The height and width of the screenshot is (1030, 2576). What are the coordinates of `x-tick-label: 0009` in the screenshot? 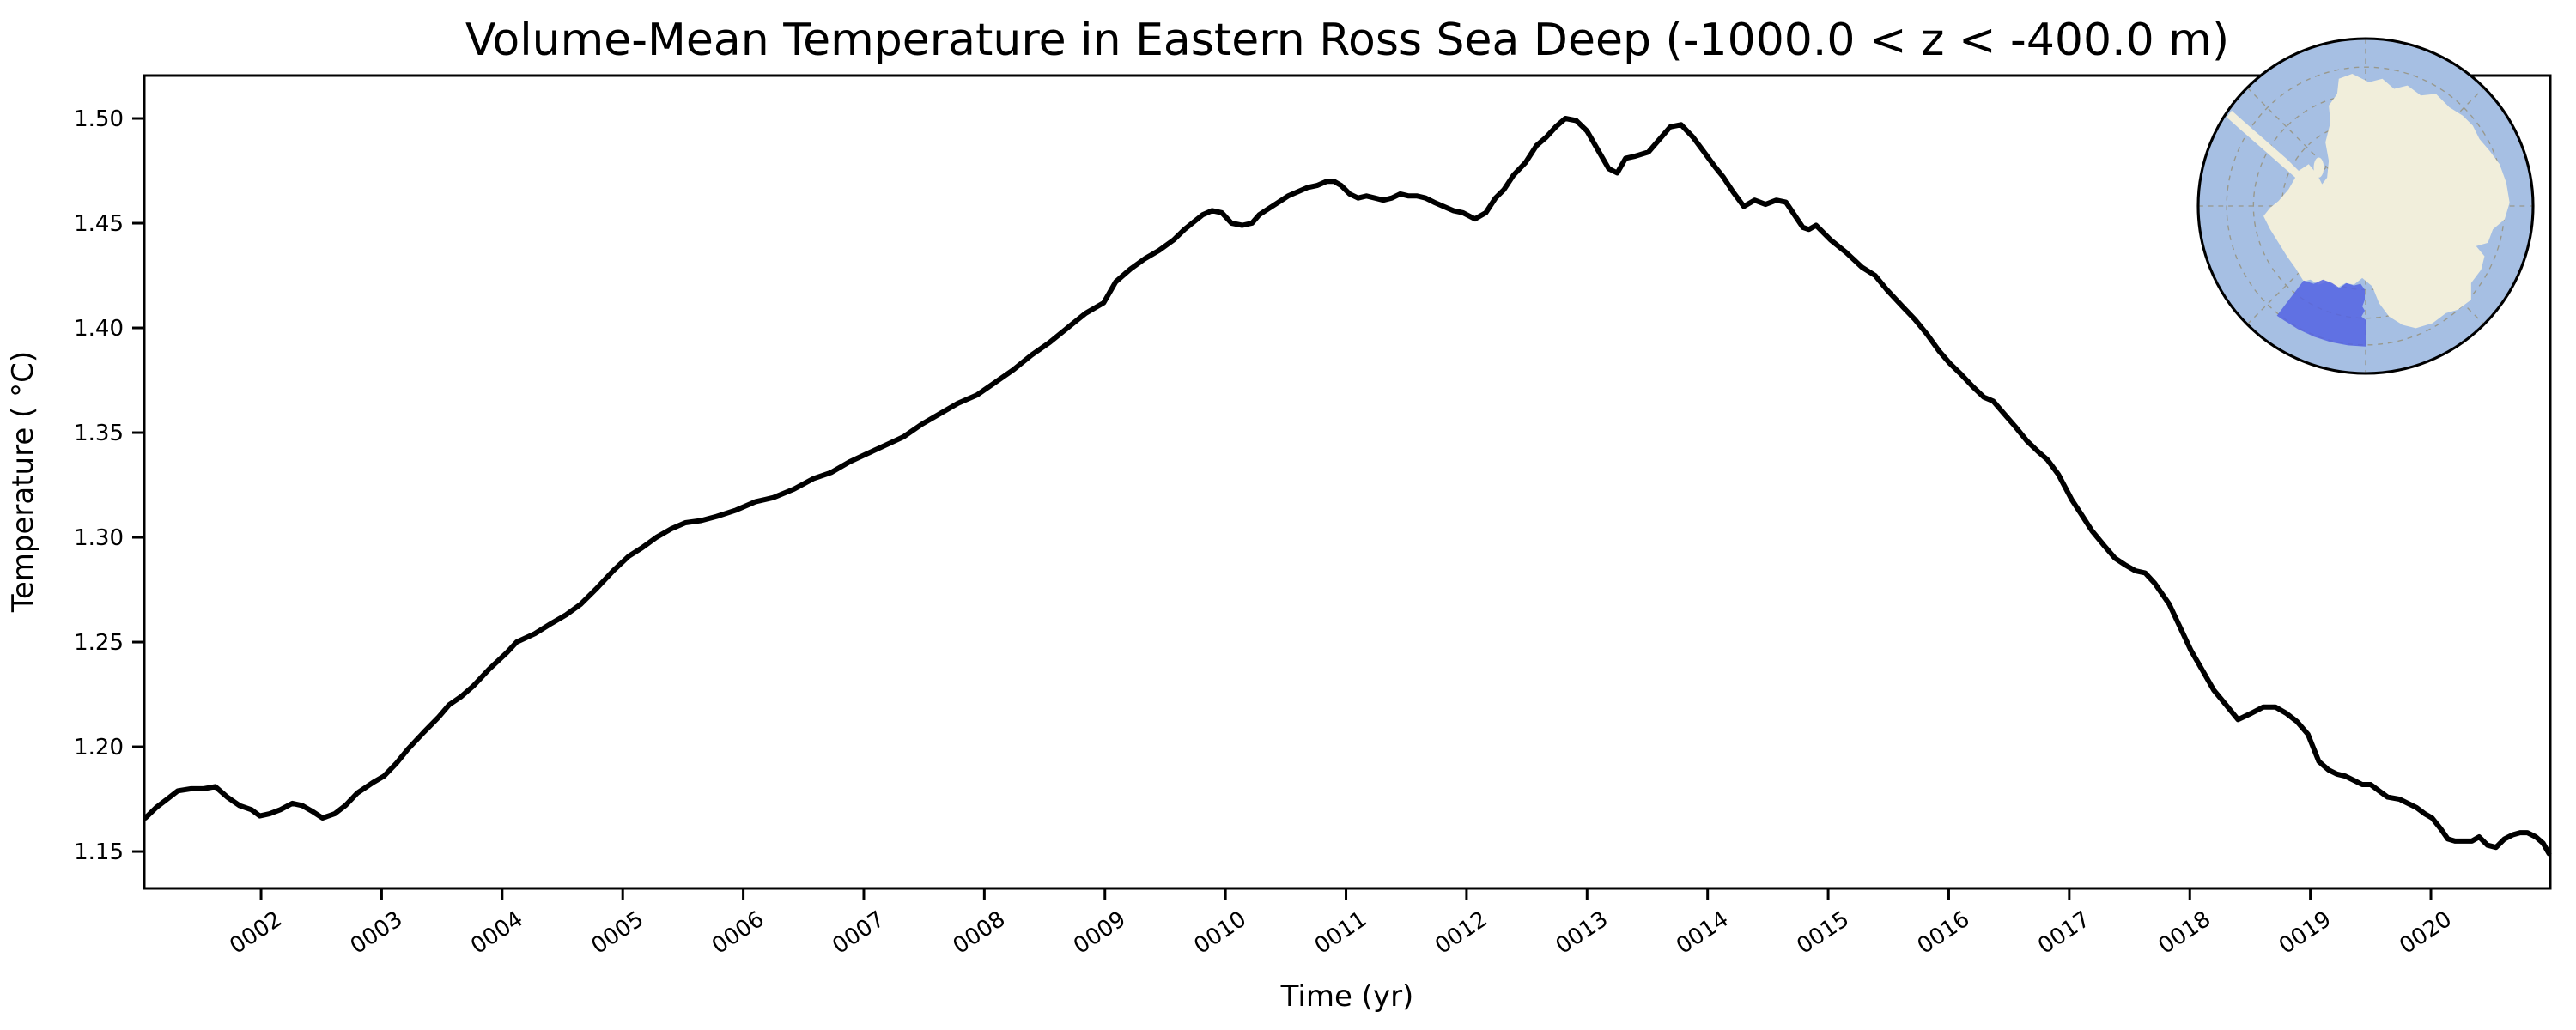 It's located at (1100, 933).